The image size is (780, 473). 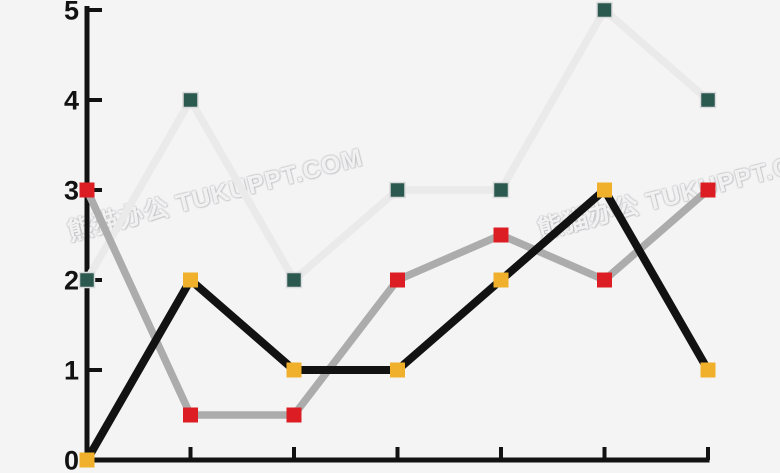 What do you see at coordinates (71, 459) in the screenshot?
I see `y-tick-label: 0` at bounding box center [71, 459].